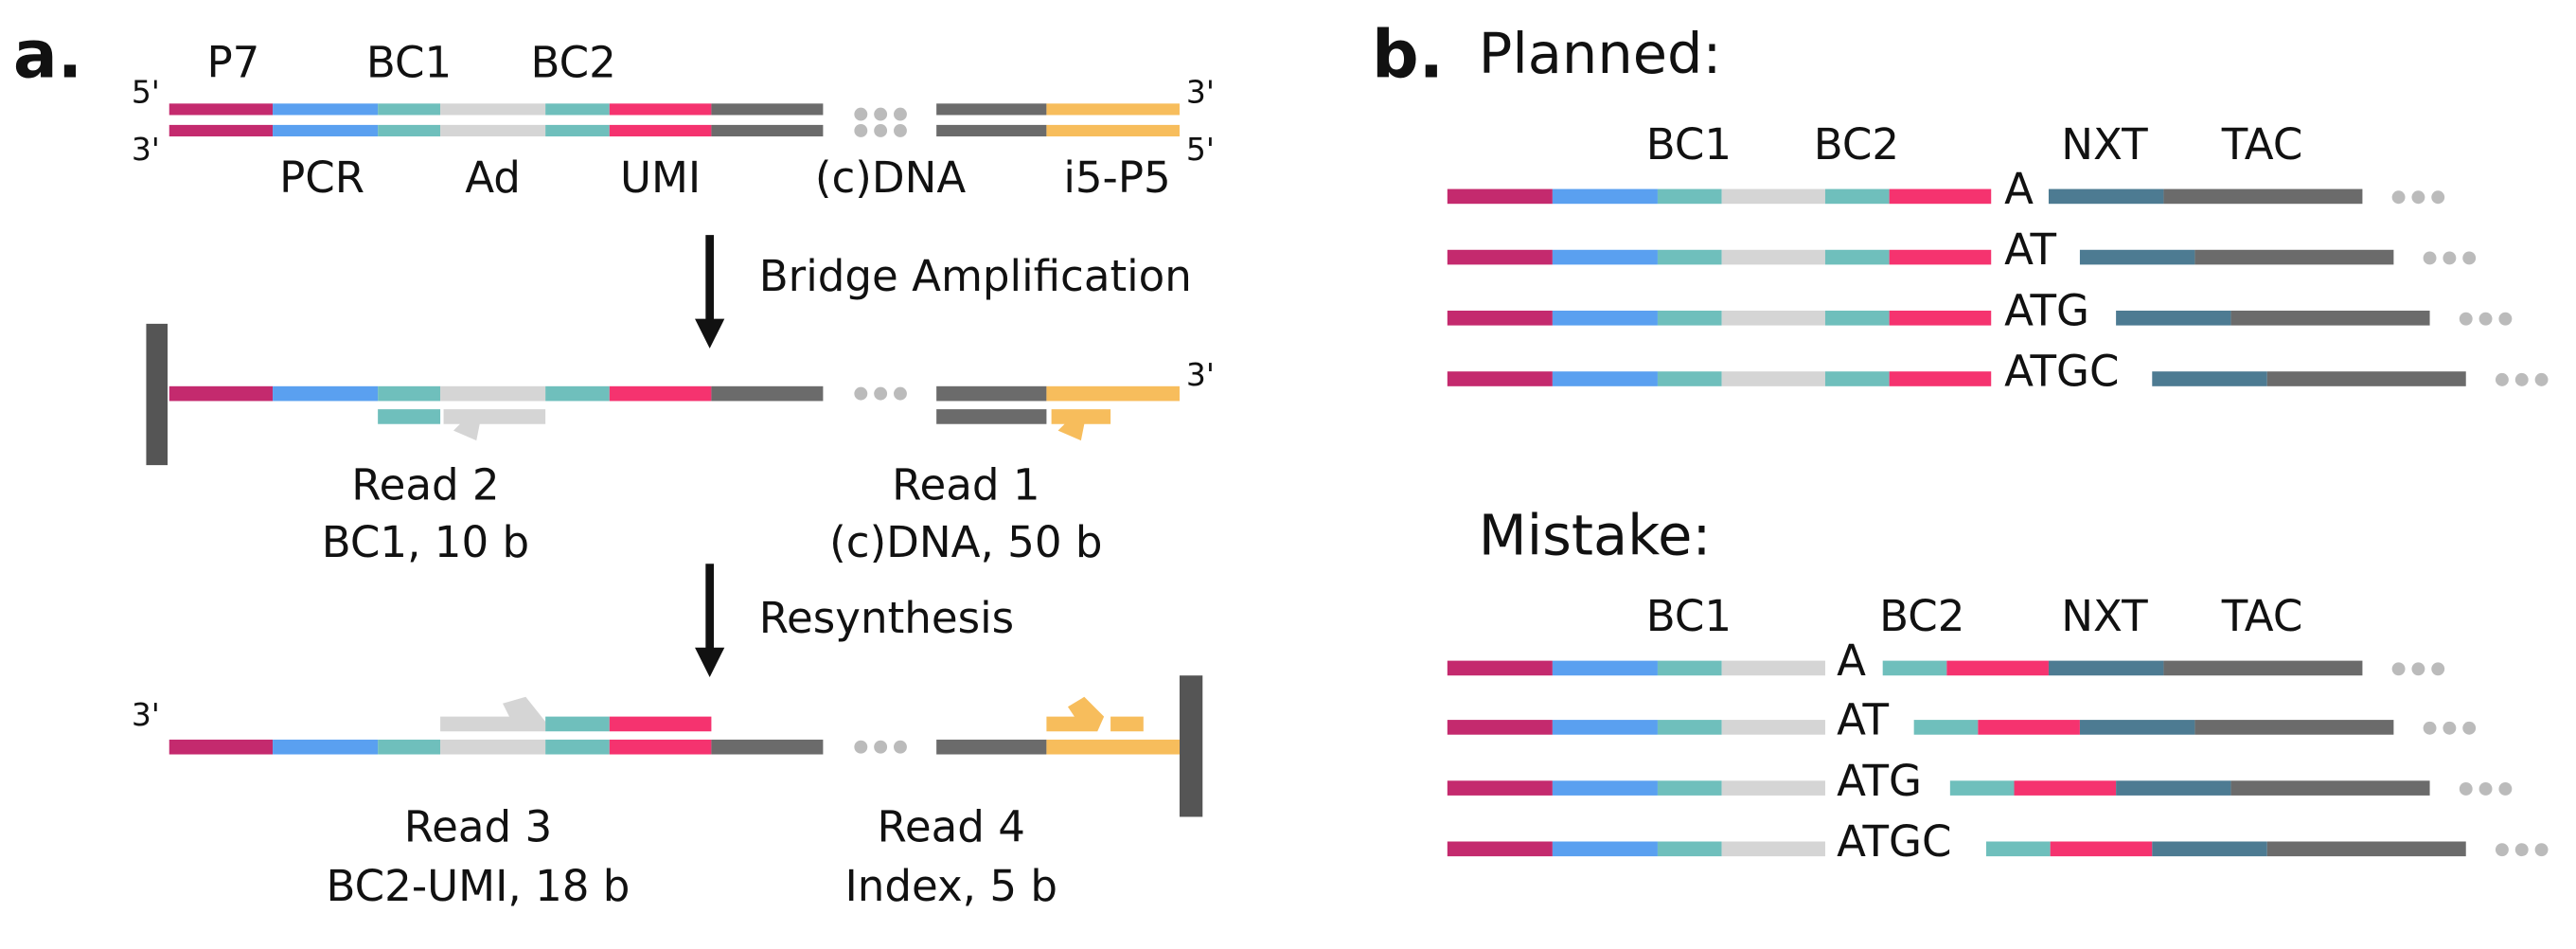 The height and width of the screenshot is (949, 2576). What do you see at coordinates (1894, 841) in the screenshot?
I see `spacer-label: ATGC` at bounding box center [1894, 841].